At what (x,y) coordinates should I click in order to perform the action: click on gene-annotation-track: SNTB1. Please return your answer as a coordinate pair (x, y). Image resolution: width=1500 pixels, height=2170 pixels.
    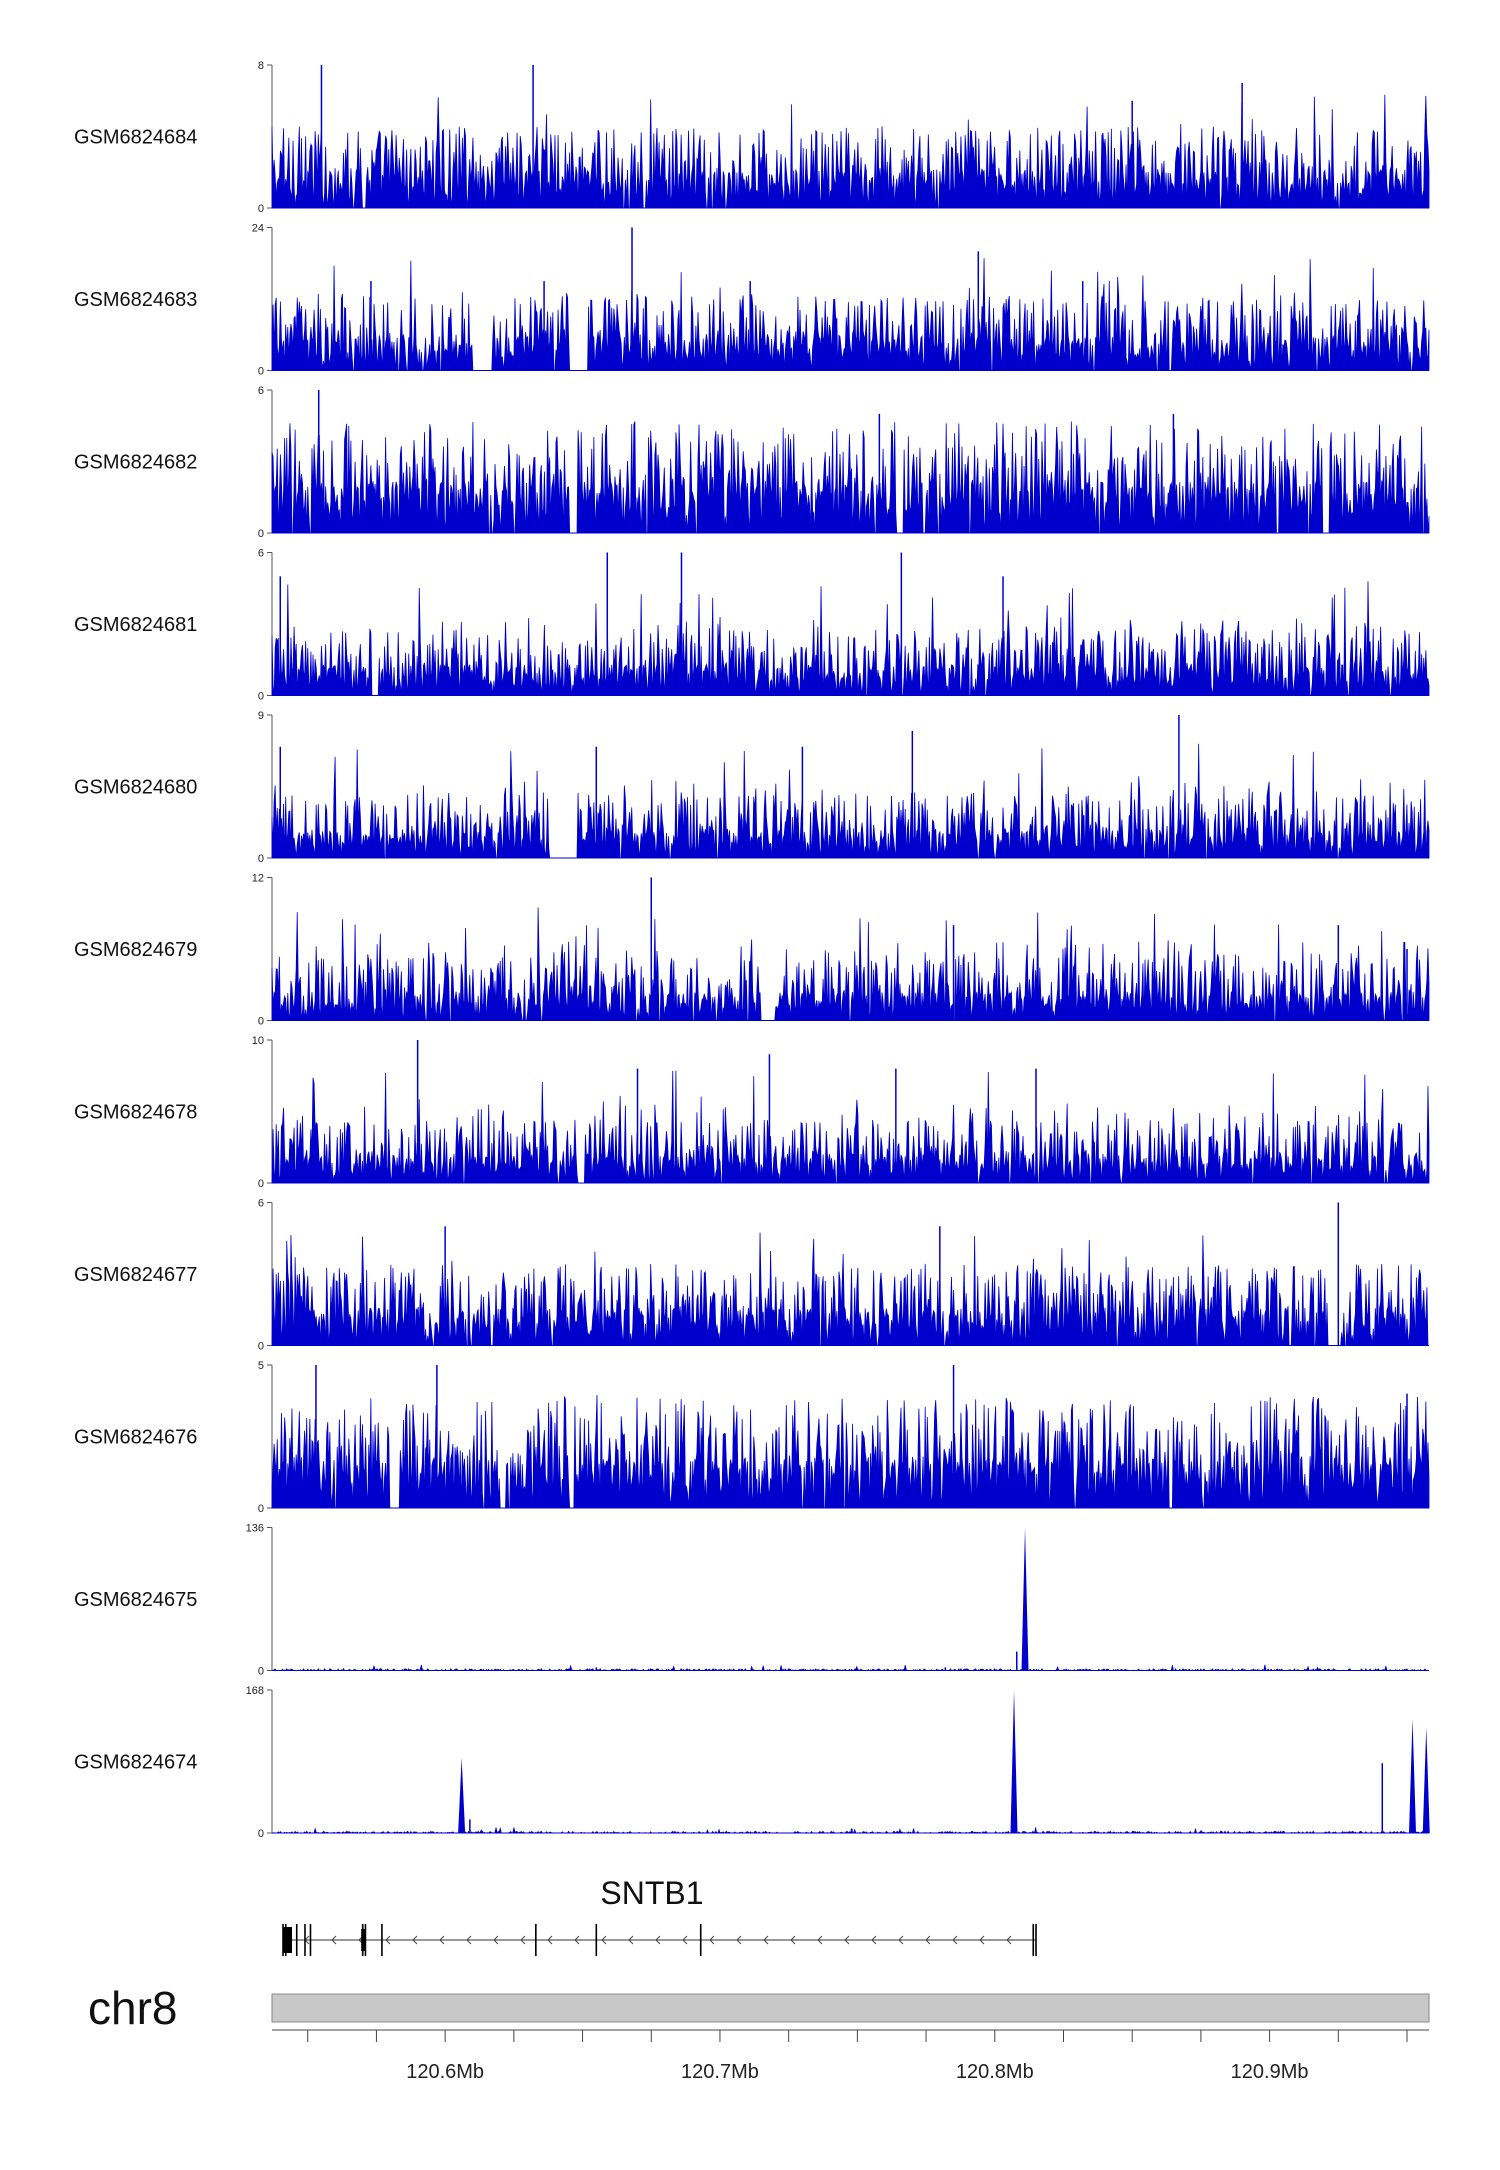
    Looking at the image, I should click on (659, 1915).